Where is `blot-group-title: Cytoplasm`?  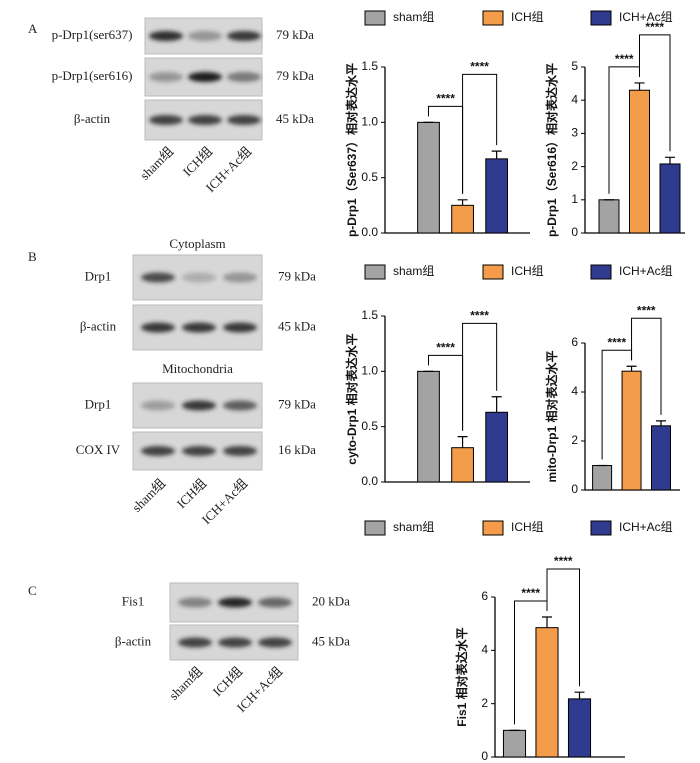
blot-group-title: Cytoplasm is located at coordinates (197, 243).